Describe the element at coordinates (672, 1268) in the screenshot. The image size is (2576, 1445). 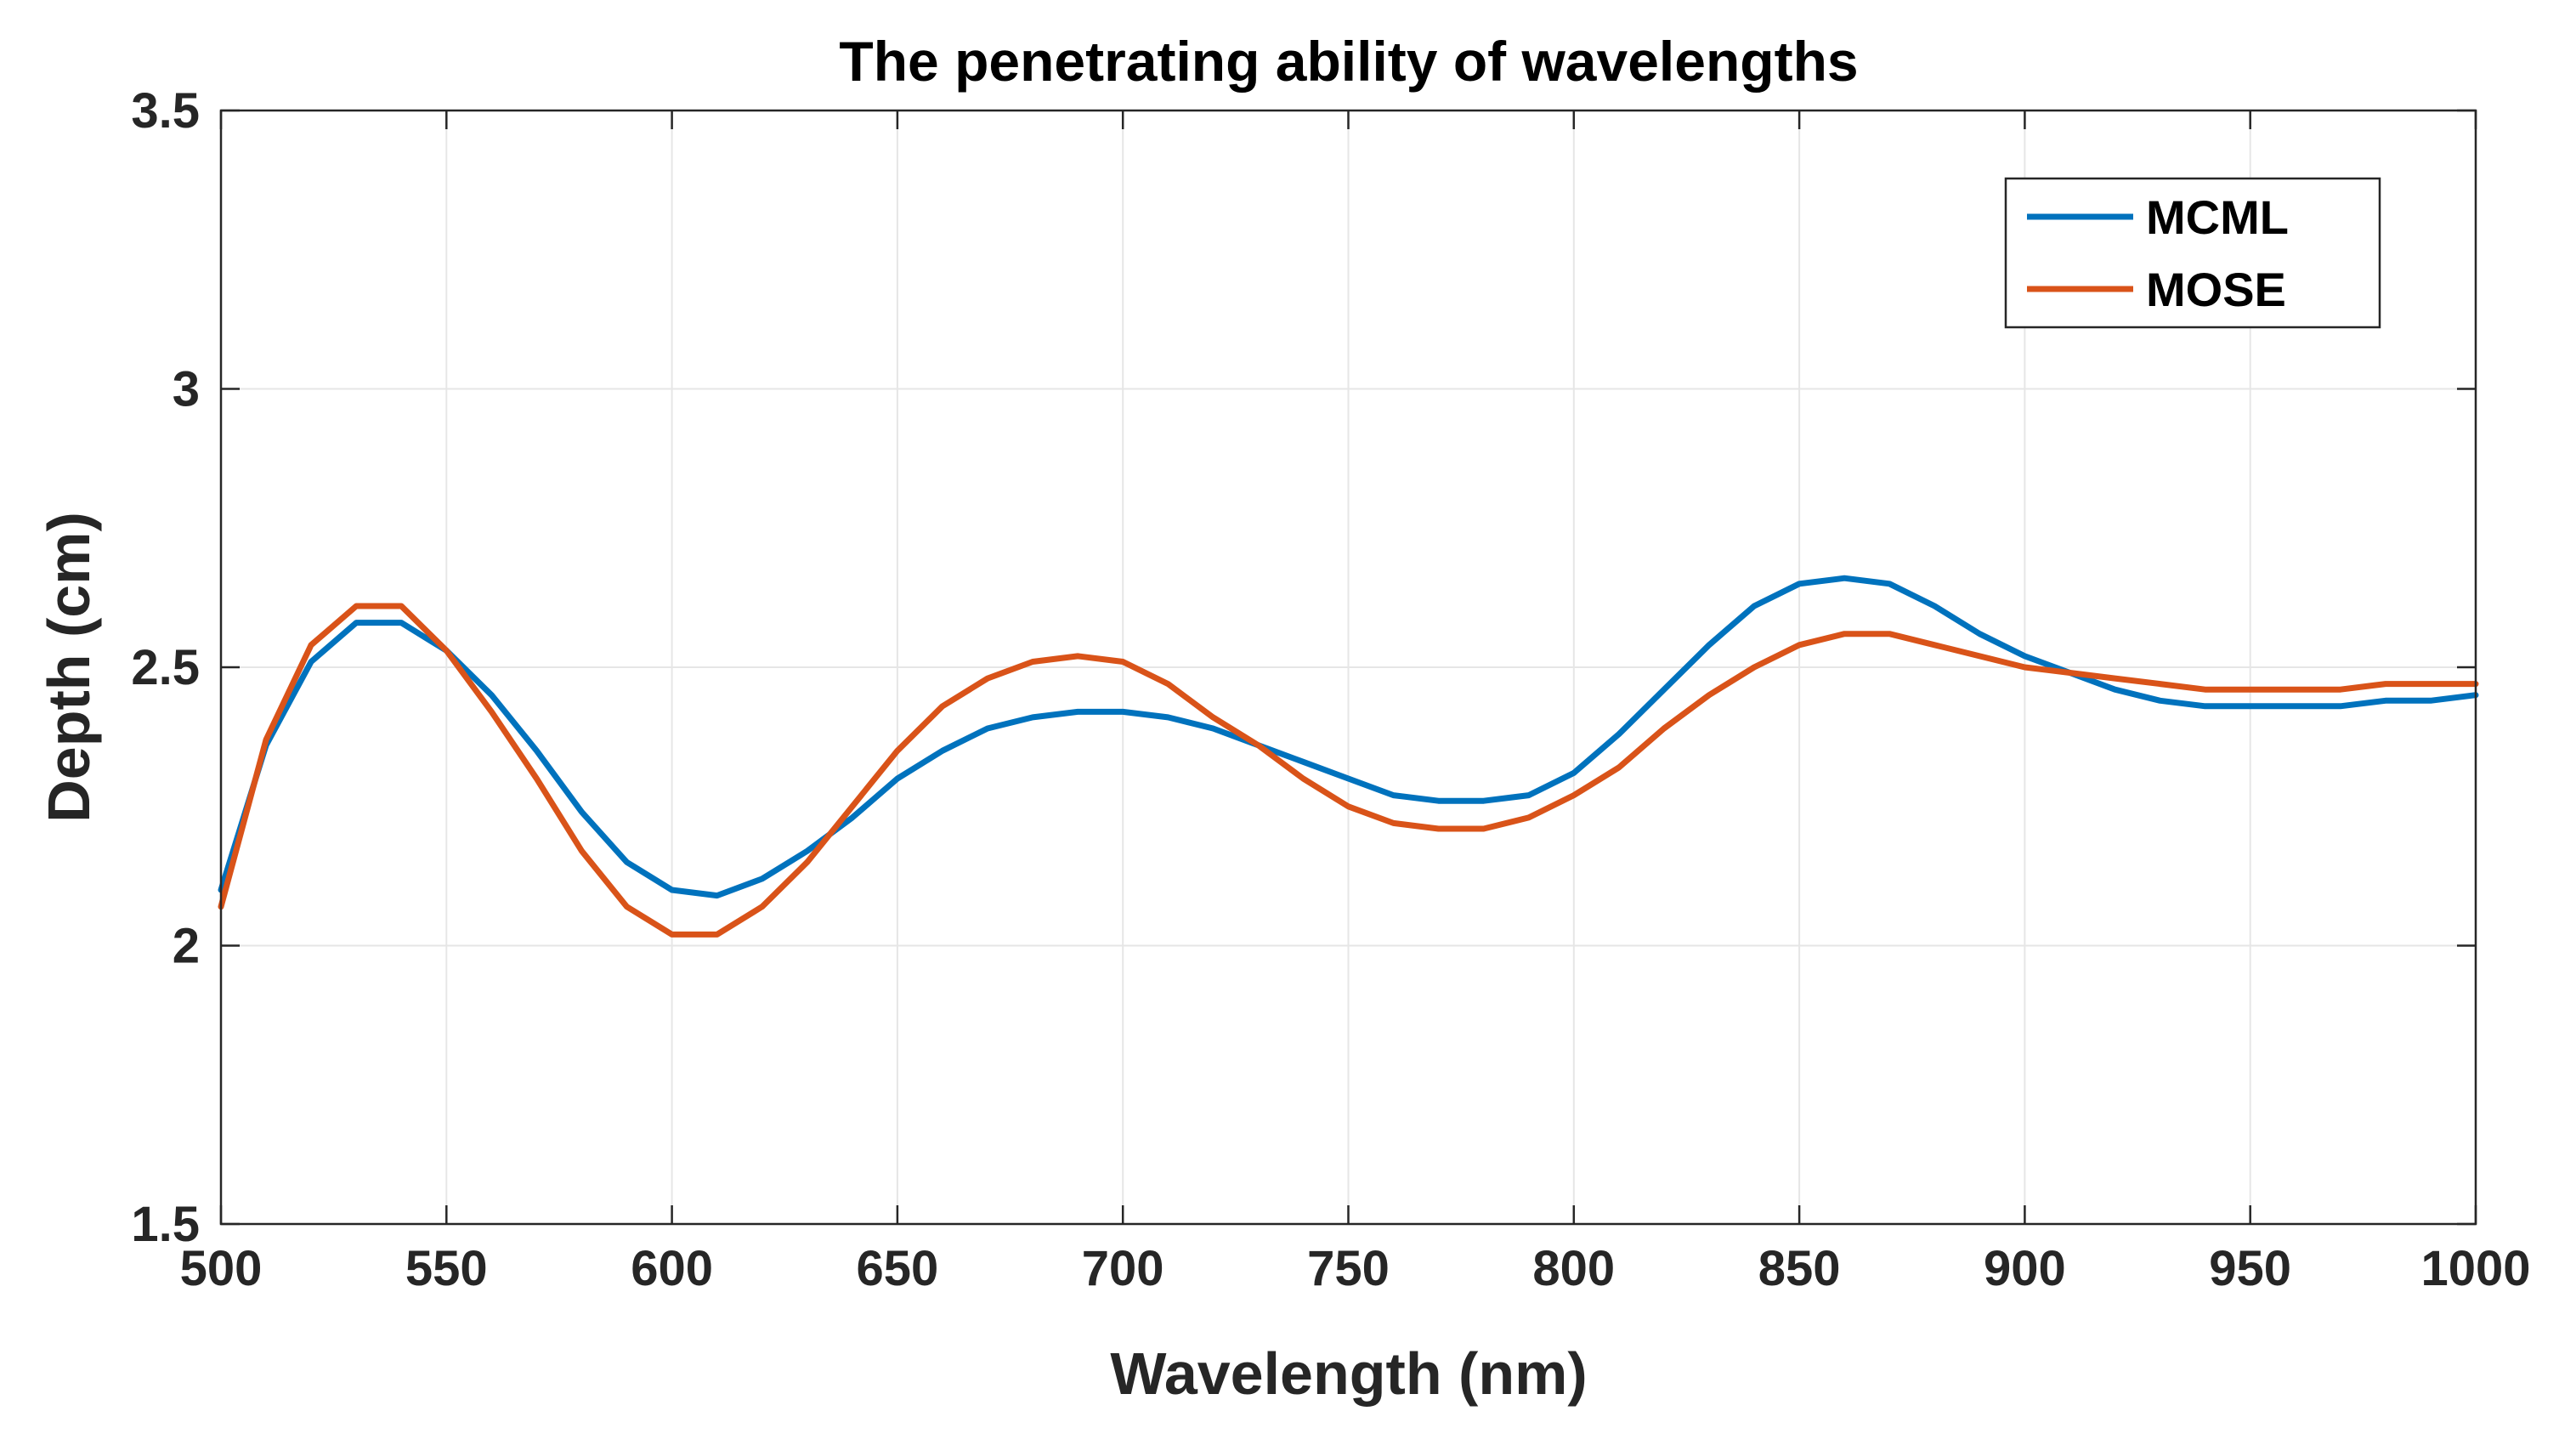
I see `x-tick-label: 600` at that location.